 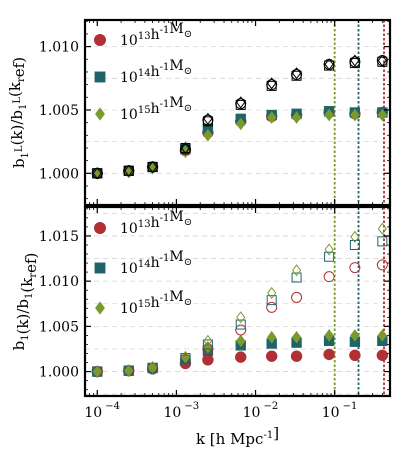 I want to click on x-axis-label: k [h Mpc-1], so click(x=237, y=436).